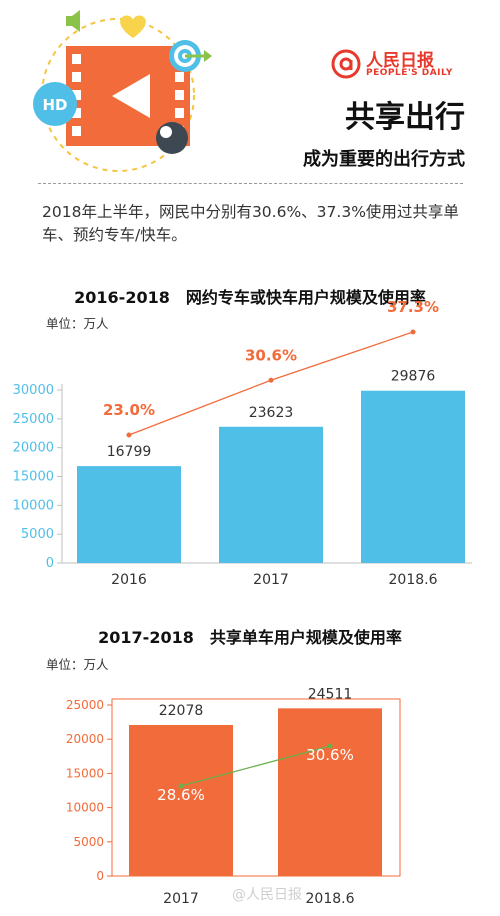  What do you see at coordinates (129, 452) in the screenshot?
I see `chart1-bar-value-label: 16799` at bounding box center [129, 452].